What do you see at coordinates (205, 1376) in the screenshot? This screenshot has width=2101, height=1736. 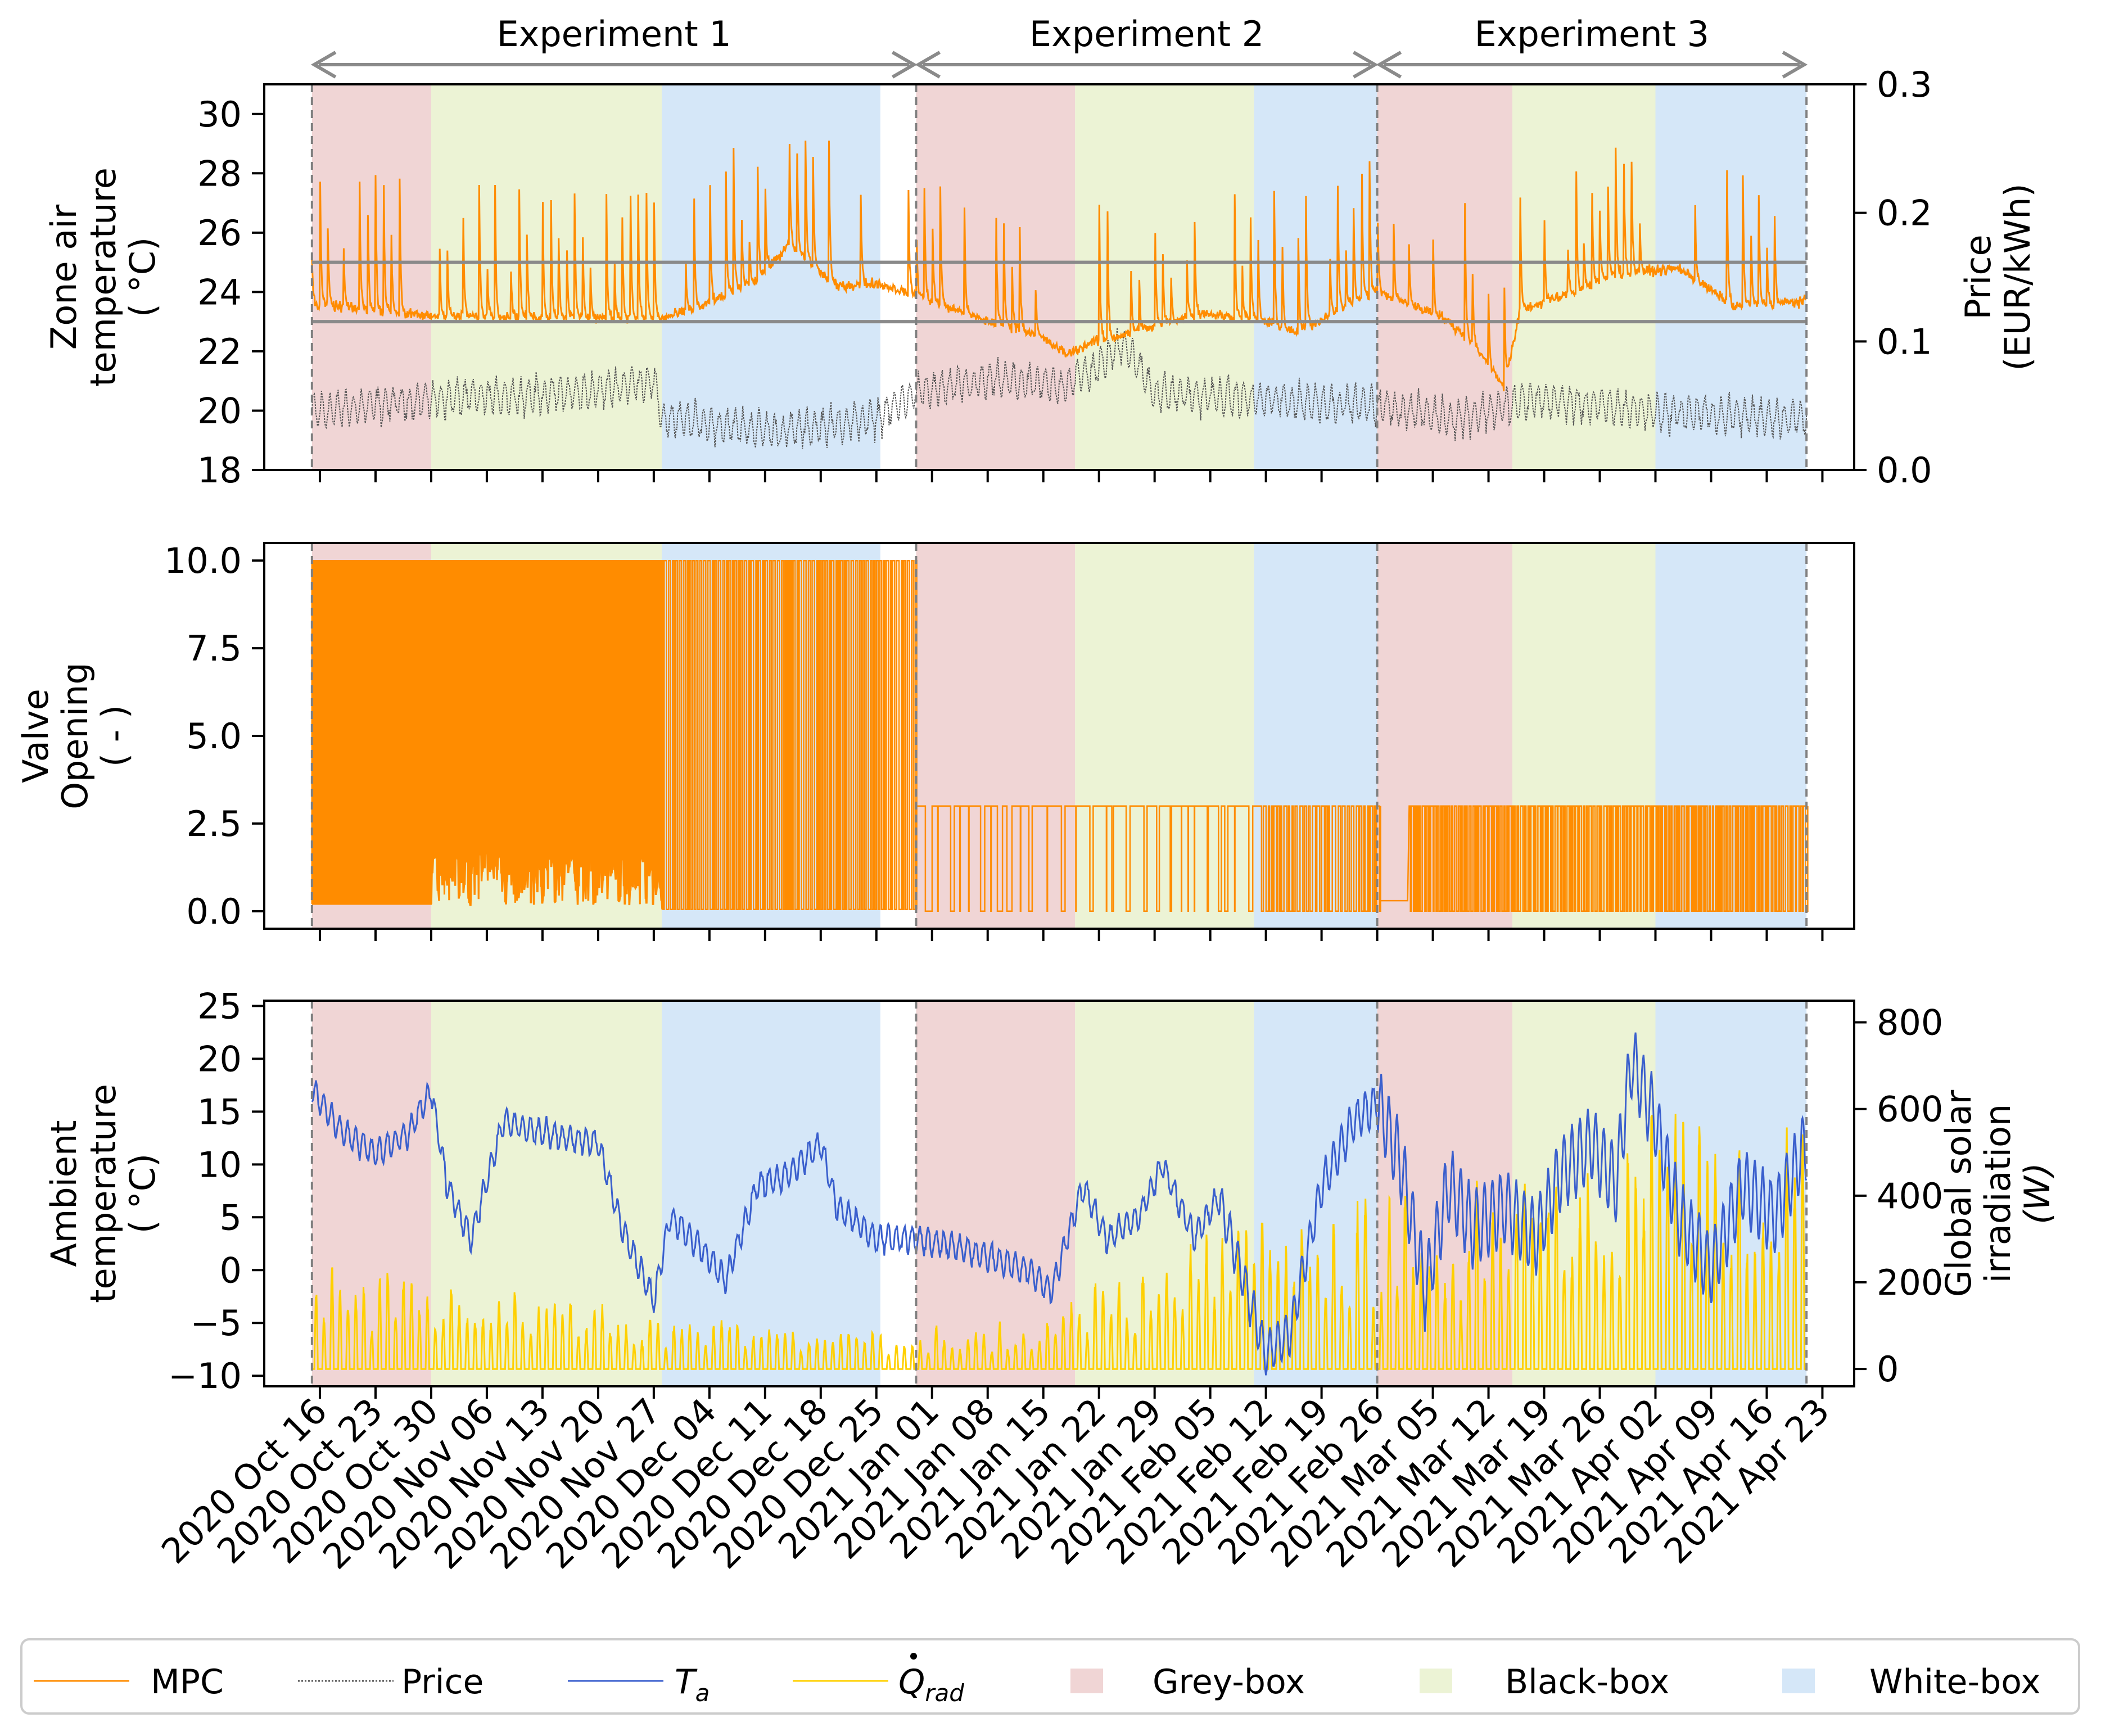 I see `ambient-y-tick-label-0: −10` at bounding box center [205, 1376].